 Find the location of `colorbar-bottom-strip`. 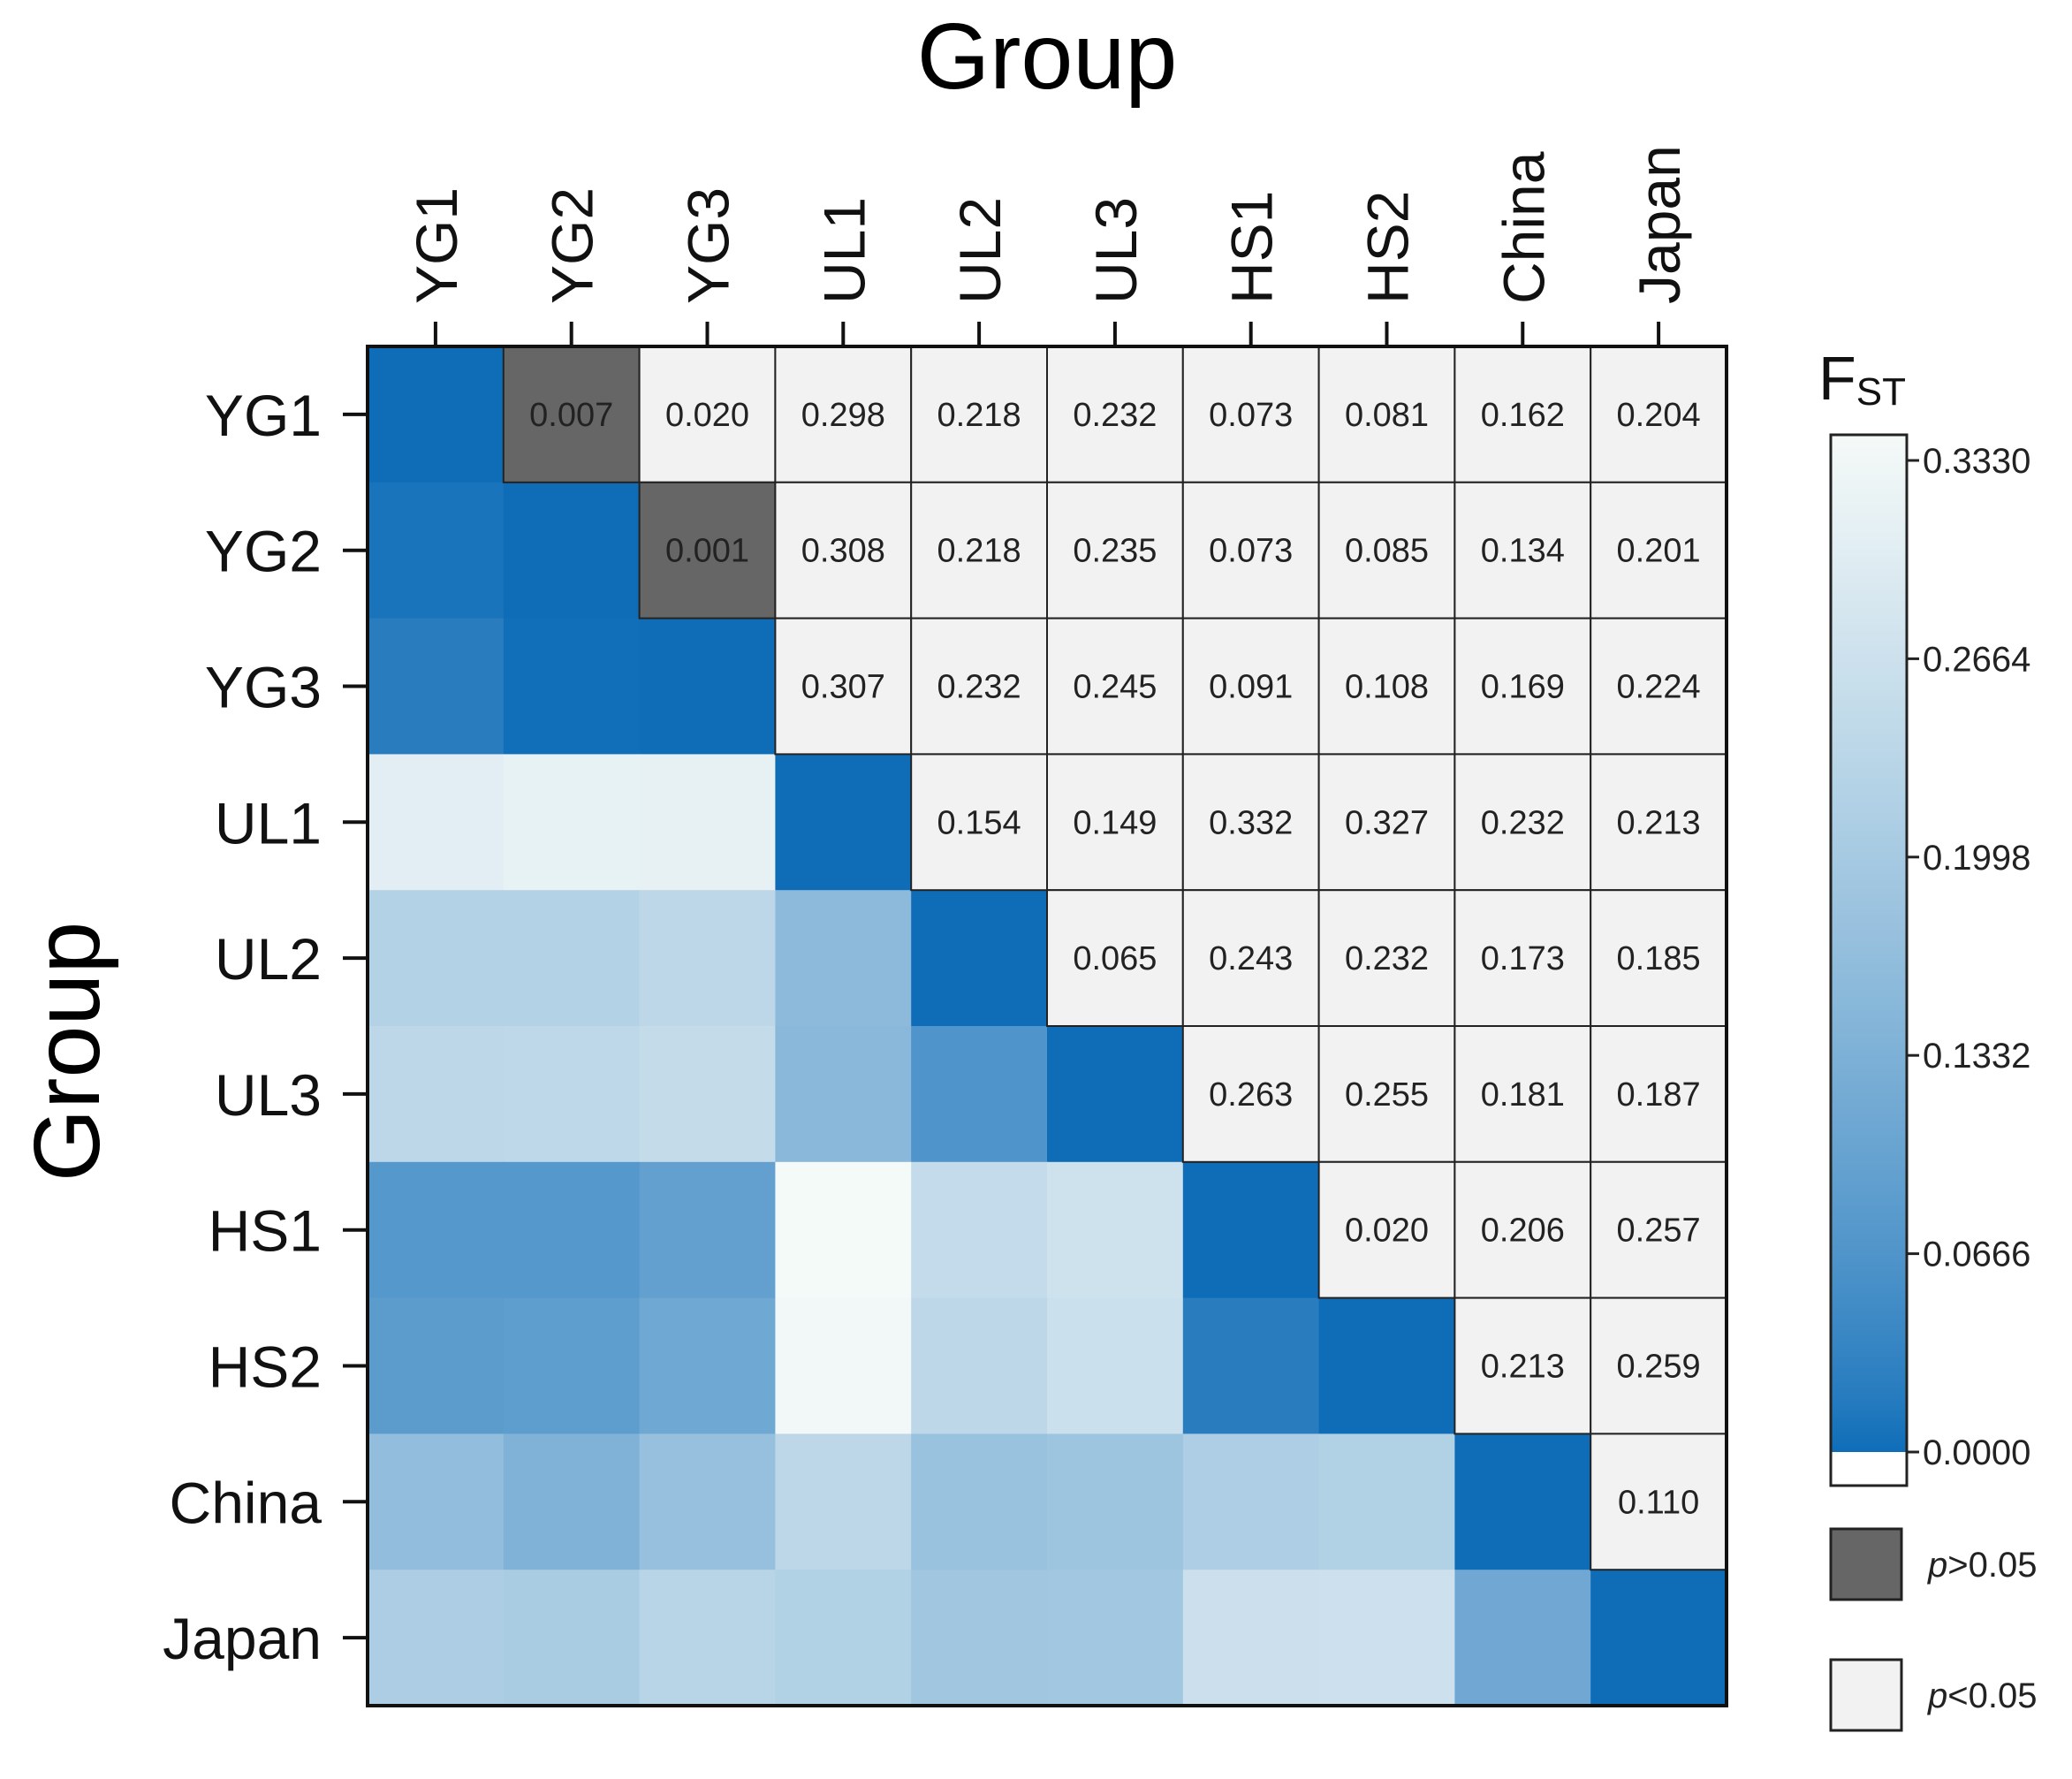

colorbar-bottom-strip is located at coordinates (1869, 1469).